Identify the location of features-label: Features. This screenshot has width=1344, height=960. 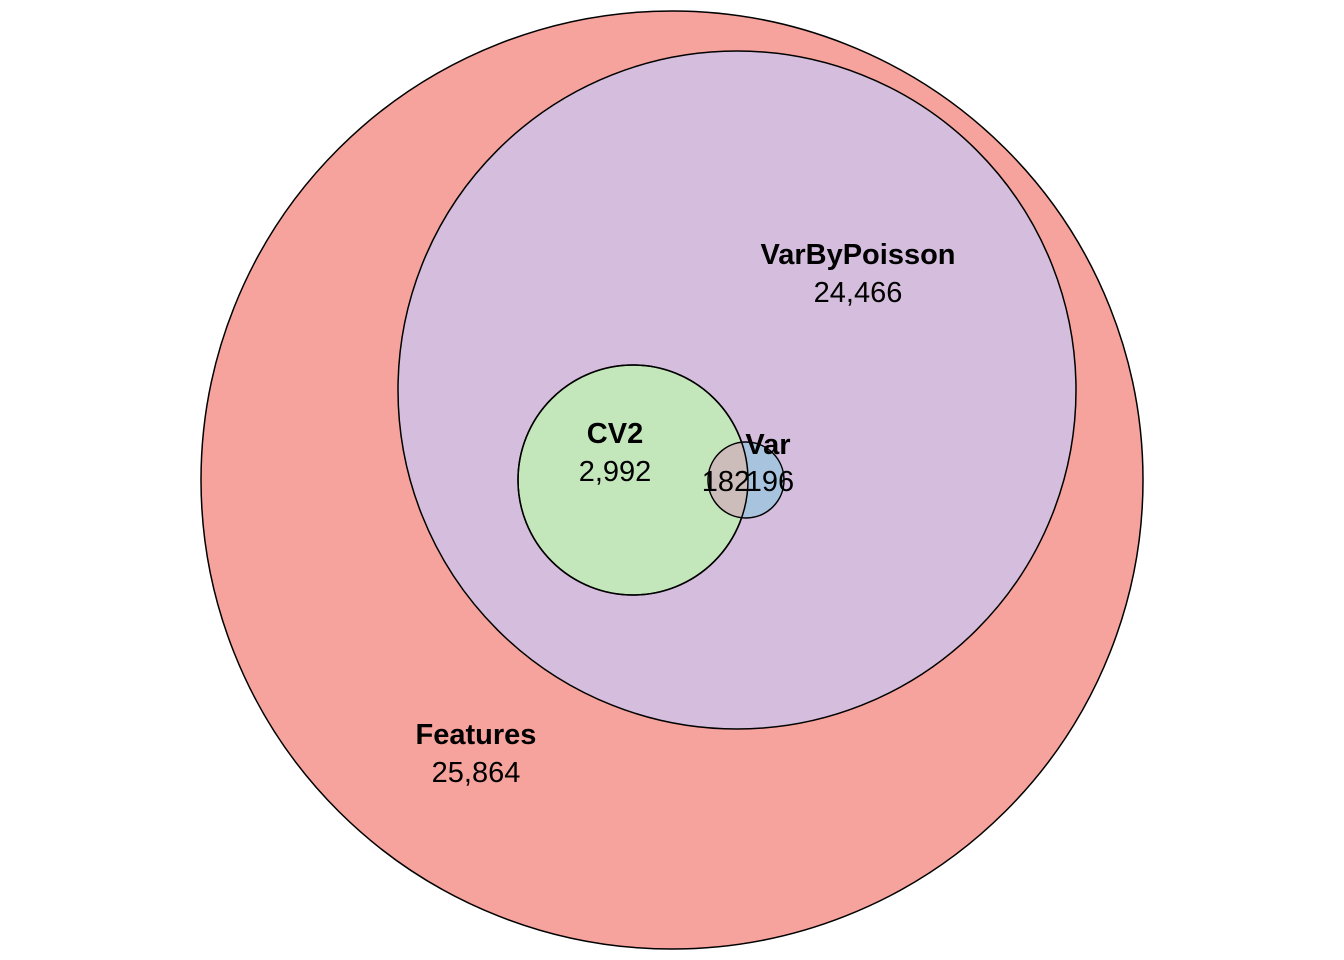
(476, 735).